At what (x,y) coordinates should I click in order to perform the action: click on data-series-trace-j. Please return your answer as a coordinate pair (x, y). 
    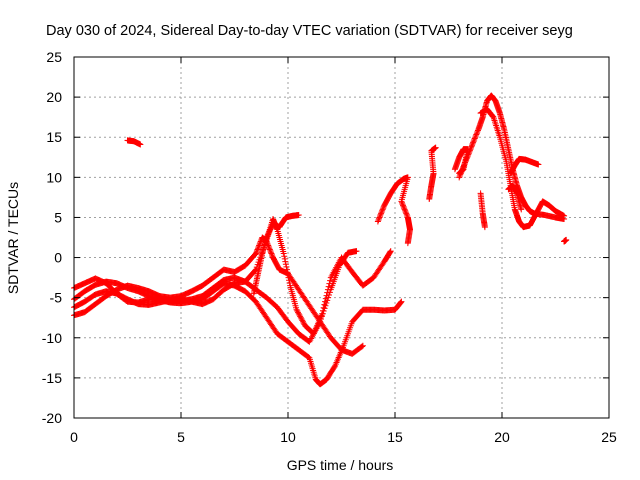
    Looking at the image, I should click on (522, 168).